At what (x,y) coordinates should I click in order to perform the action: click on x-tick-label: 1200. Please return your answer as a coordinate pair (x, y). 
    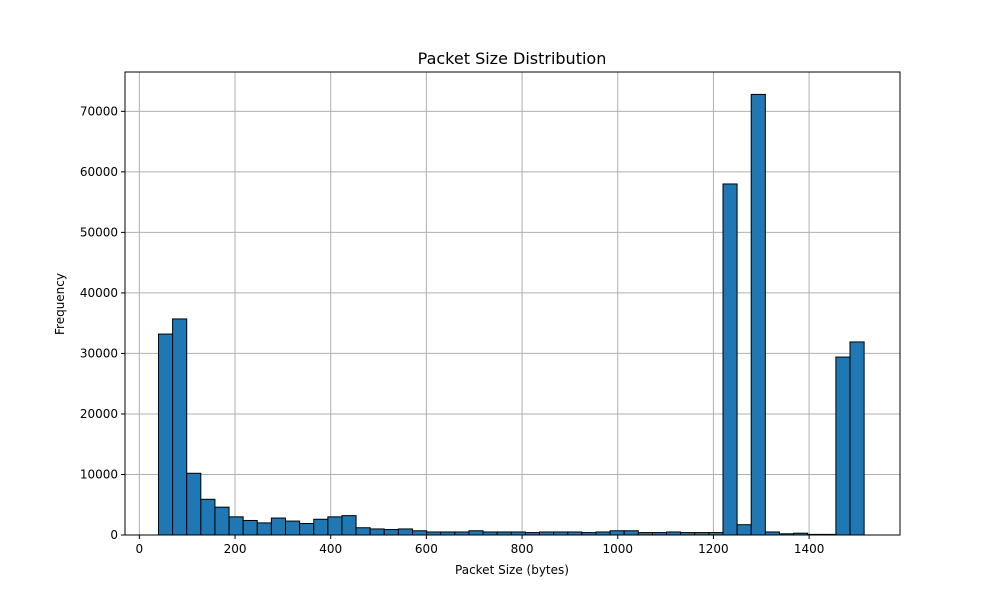
    Looking at the image, I should click on (713, 549).